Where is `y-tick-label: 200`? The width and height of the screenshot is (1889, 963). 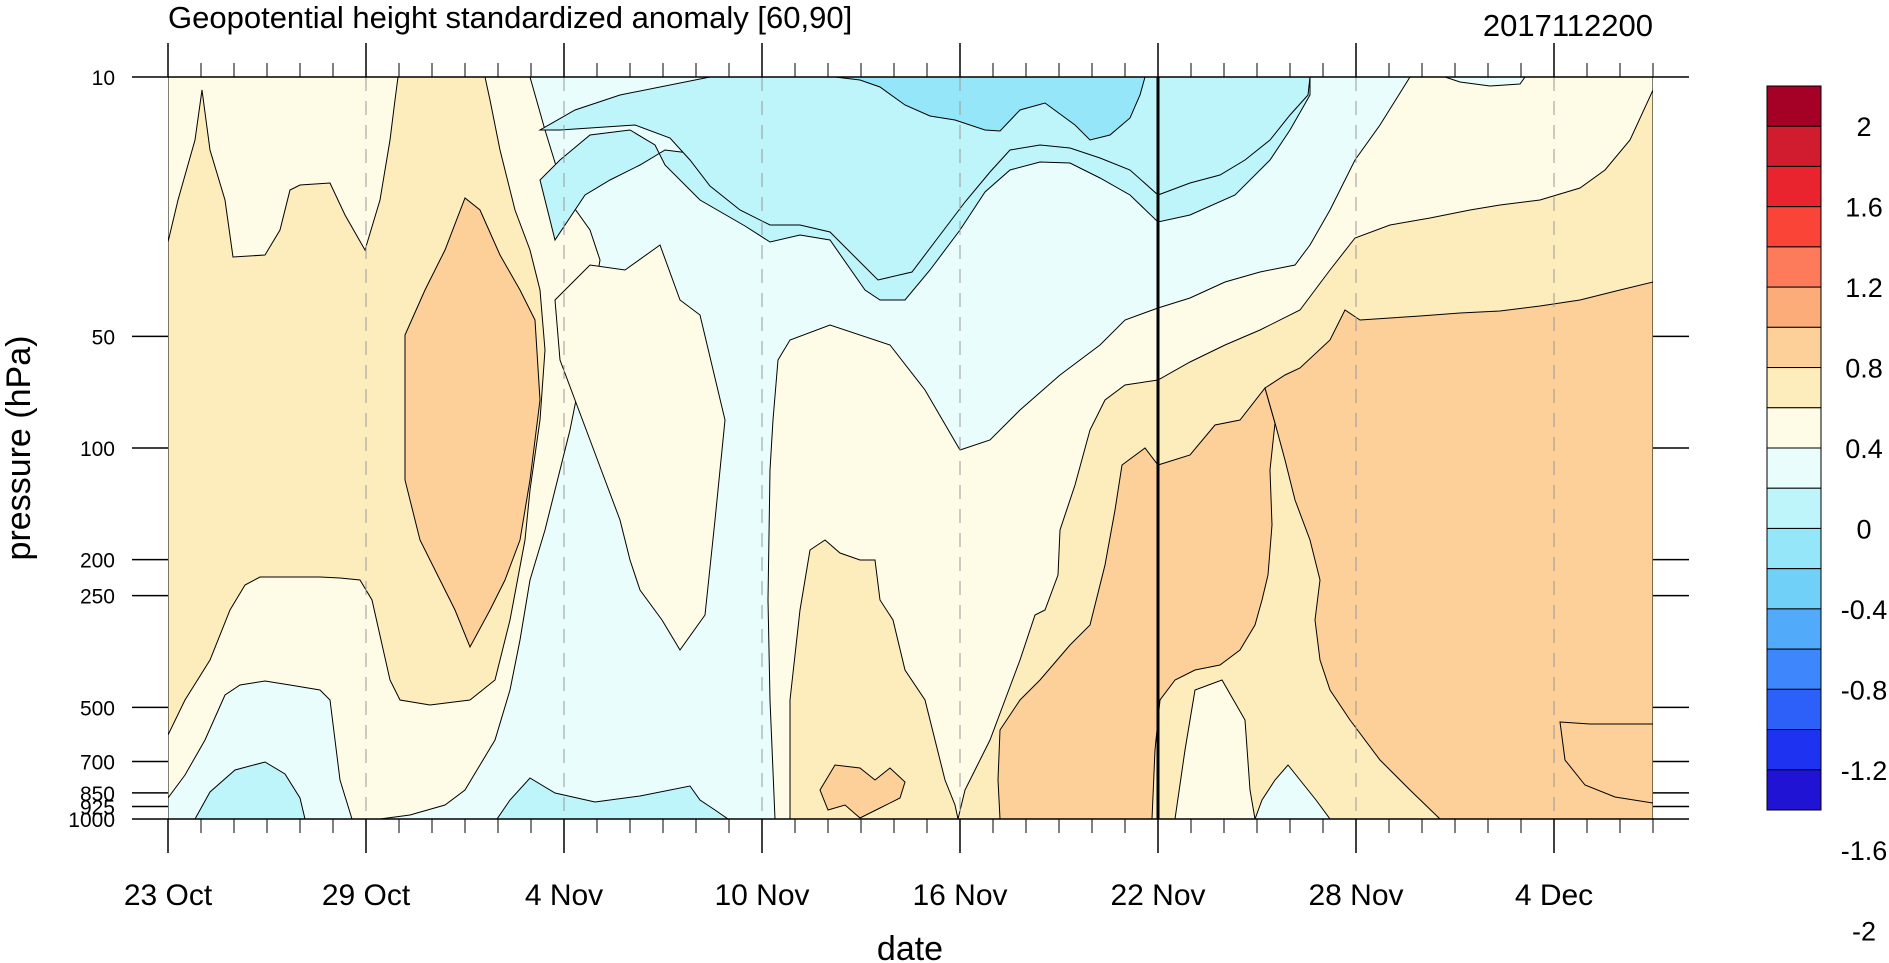
y-tick-label: 200 is located at coordinates (97, 561).